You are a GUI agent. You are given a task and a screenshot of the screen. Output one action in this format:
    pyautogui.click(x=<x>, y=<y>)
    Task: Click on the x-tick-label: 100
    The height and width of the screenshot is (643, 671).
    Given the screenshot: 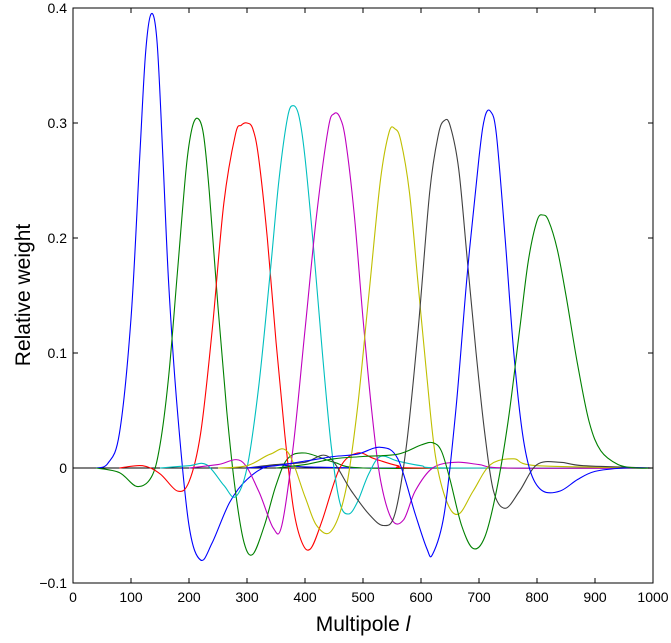 What is the action you would take?
    pyautogui.click(x=131, y=597)
    